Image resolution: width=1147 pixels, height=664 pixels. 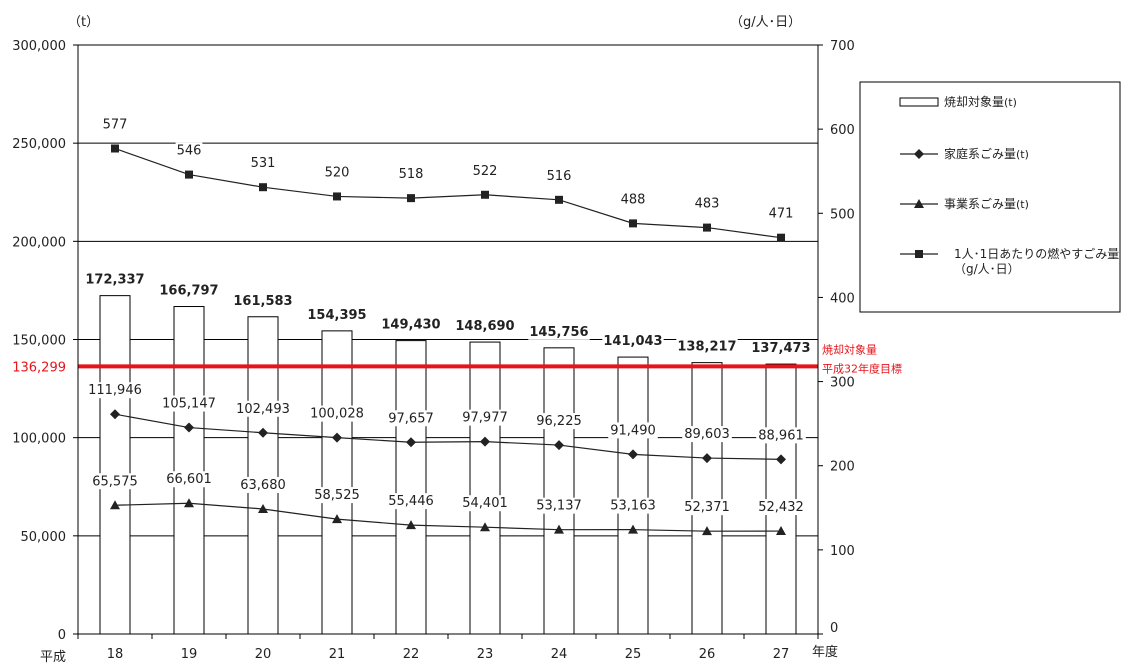 What do you see at coordinates (53, 657) in the screenshot?
I see `x-prefix: 平成` at bounding box center [53, 657].